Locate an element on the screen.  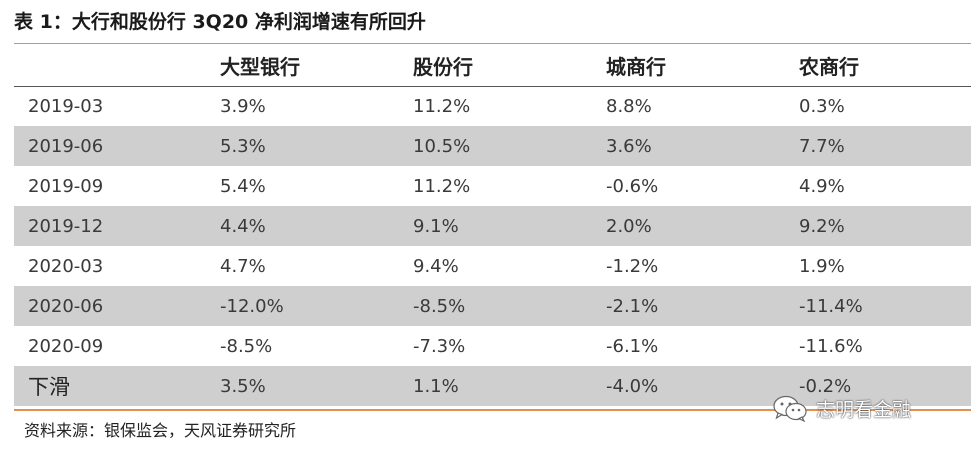
table-row: 2020-03 4.7% 9.4% -1.2% 1.9% is located at coordinates (492, 266).